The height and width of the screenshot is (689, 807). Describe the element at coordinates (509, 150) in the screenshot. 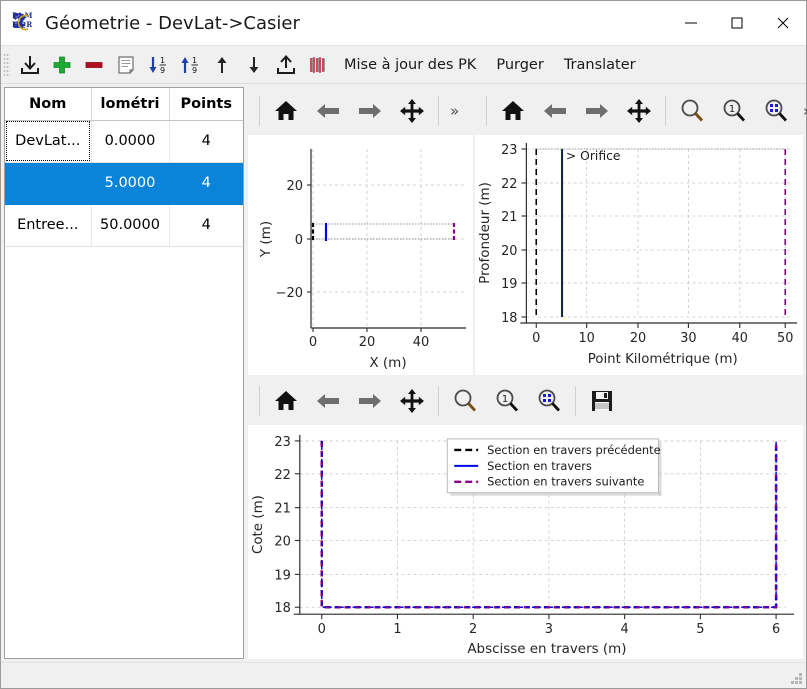

I see `svg-text: 23` at that location.